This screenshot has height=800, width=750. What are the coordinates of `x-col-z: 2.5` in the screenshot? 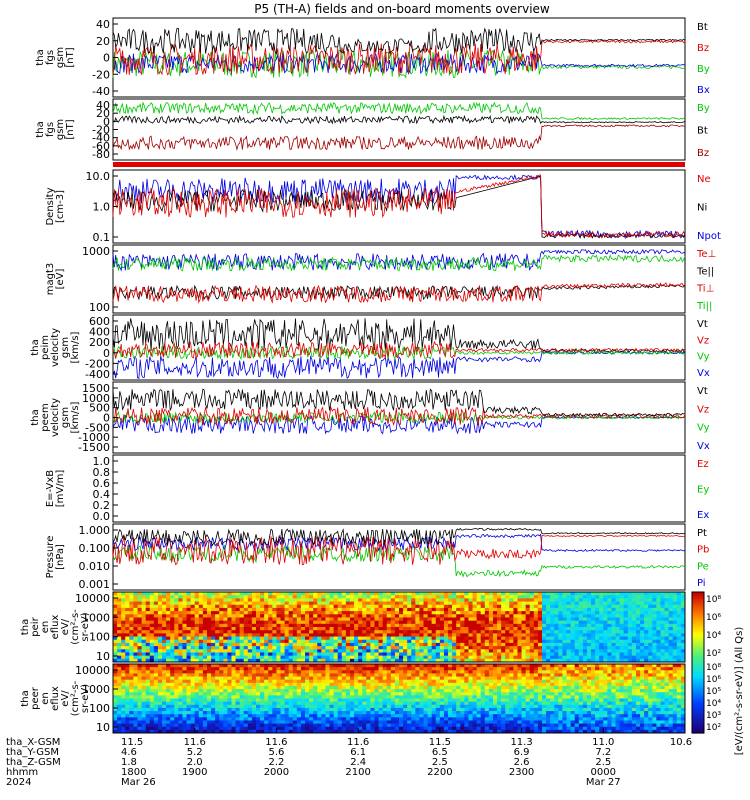 It's located at (603, 762).